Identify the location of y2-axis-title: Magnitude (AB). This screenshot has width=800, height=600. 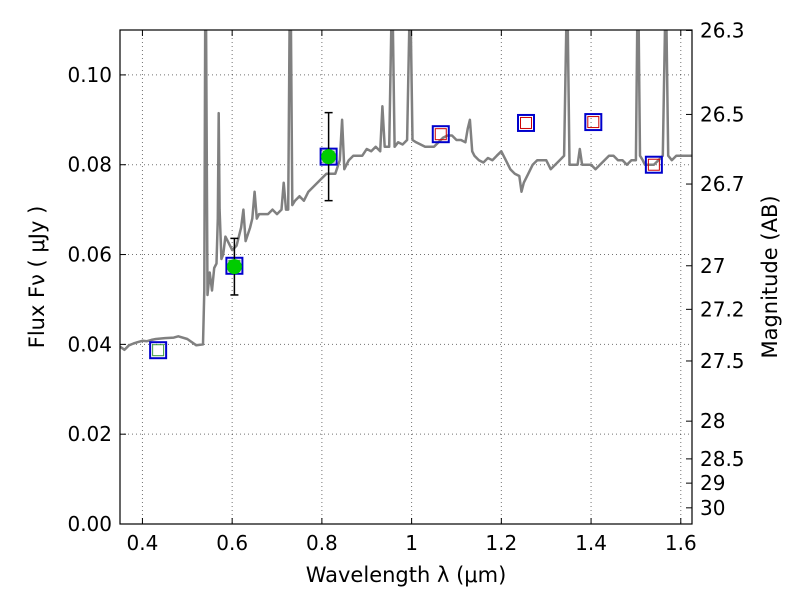
(770, 276).